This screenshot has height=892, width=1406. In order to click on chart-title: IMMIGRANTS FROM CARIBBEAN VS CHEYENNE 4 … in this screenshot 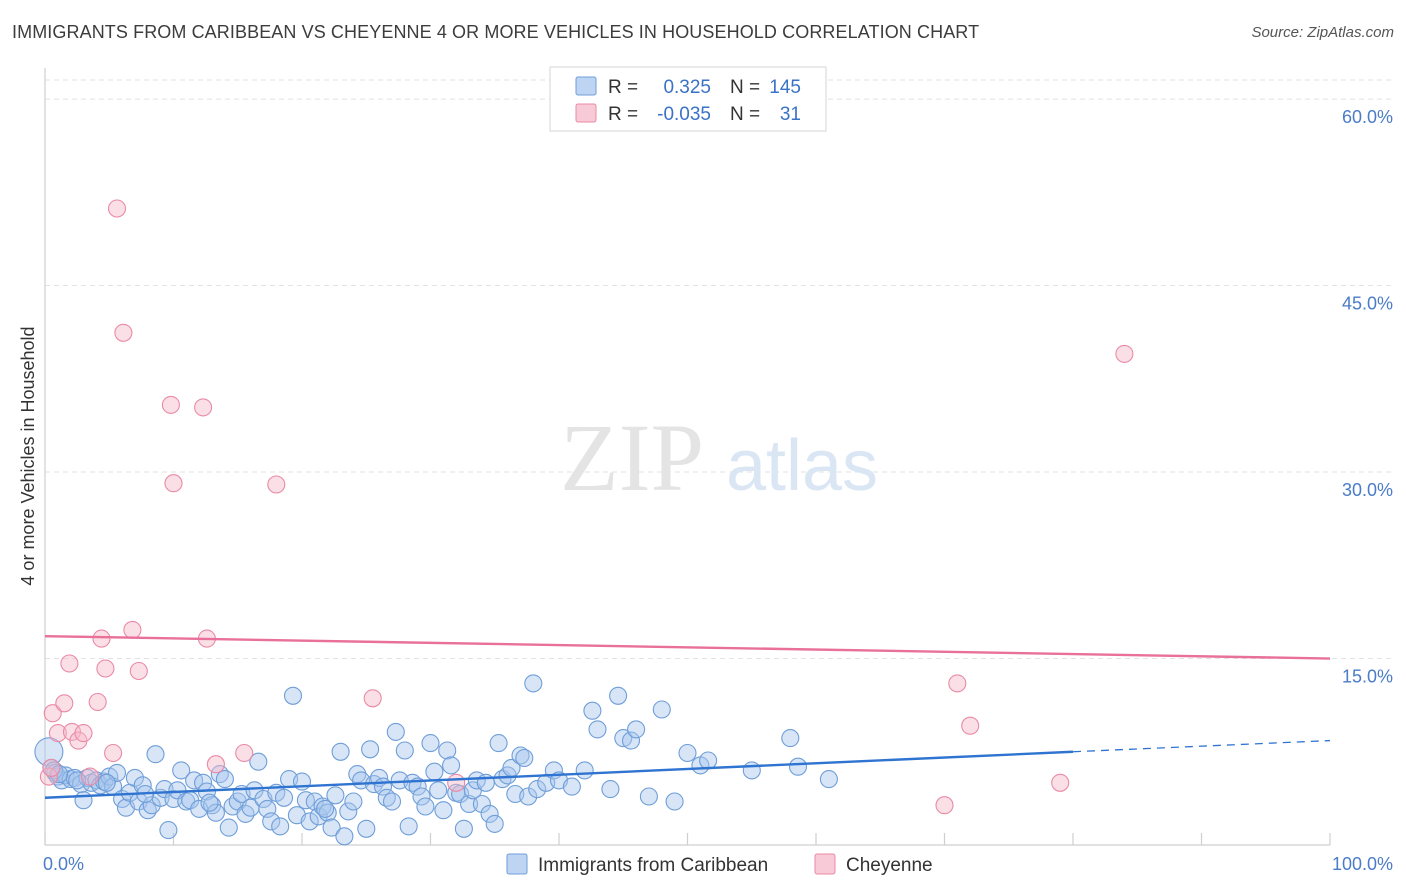, I will do `click(496, 32)`.